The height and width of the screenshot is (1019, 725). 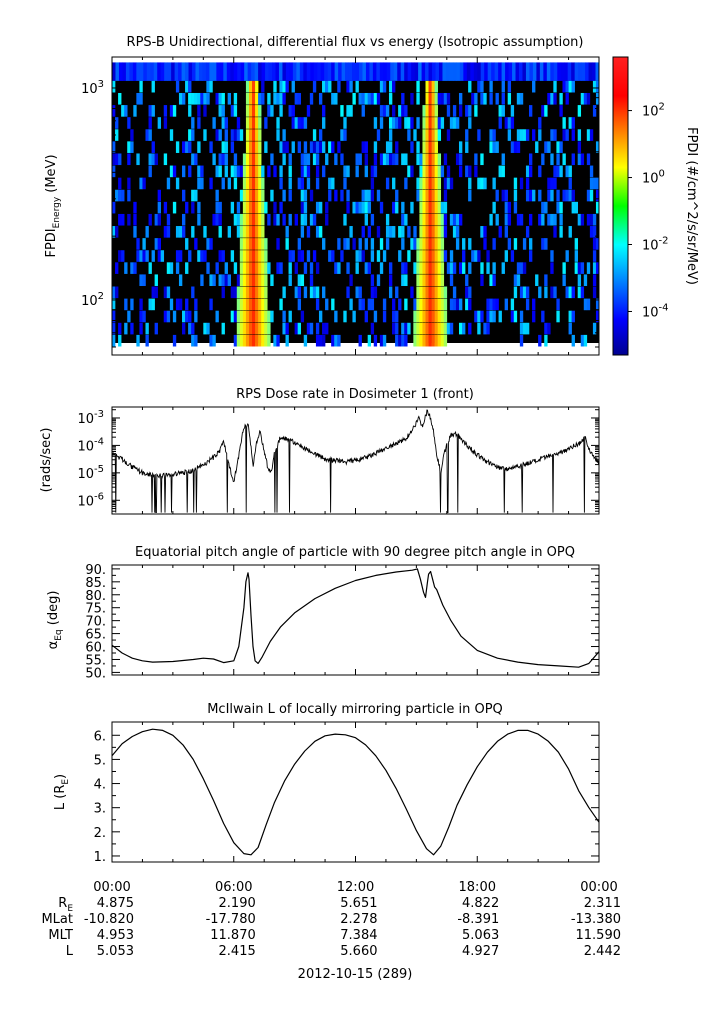 I want to click on pitch-angle-ylabel: αEq (deg), so click(x=55, y=620).